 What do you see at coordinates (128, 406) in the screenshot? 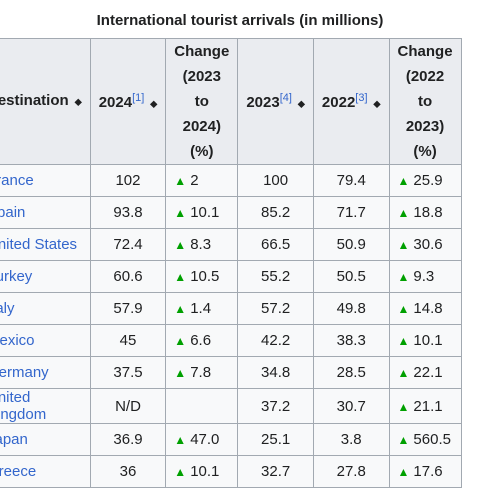
I see `table-cell: N/D` at bounding box center [128, 406].